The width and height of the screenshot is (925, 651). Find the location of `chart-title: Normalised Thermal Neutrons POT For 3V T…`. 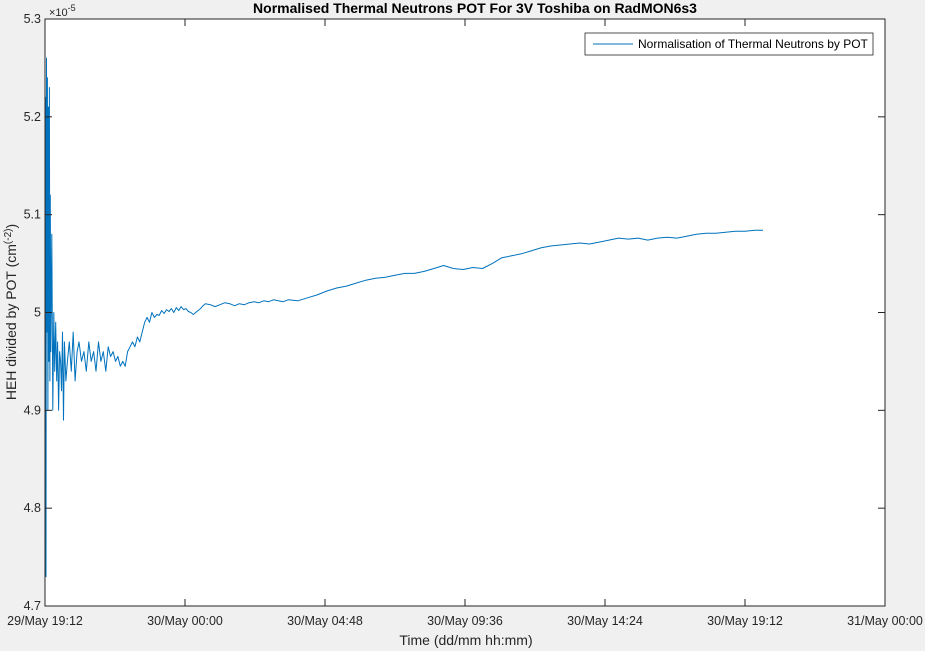

chart-title: Normalised Thermal Neutrons POT For 3V T… is located at coordinates (475, 8).